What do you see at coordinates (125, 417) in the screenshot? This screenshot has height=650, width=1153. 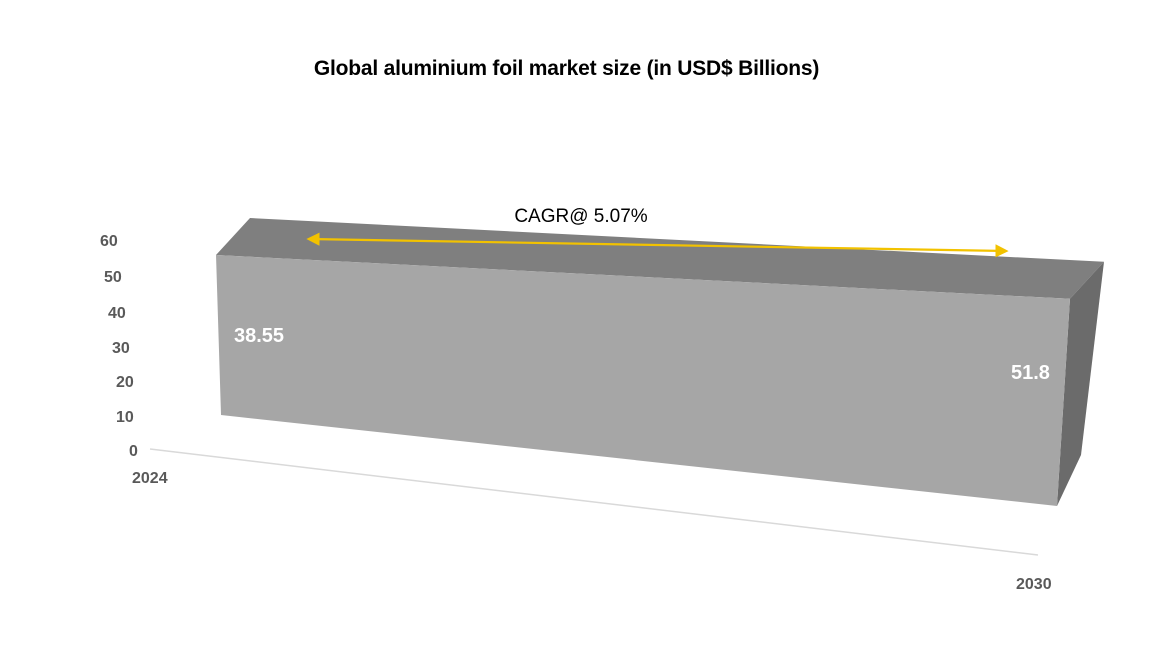 I see `y-tick-label: 10` at bounding box center [125, 417].